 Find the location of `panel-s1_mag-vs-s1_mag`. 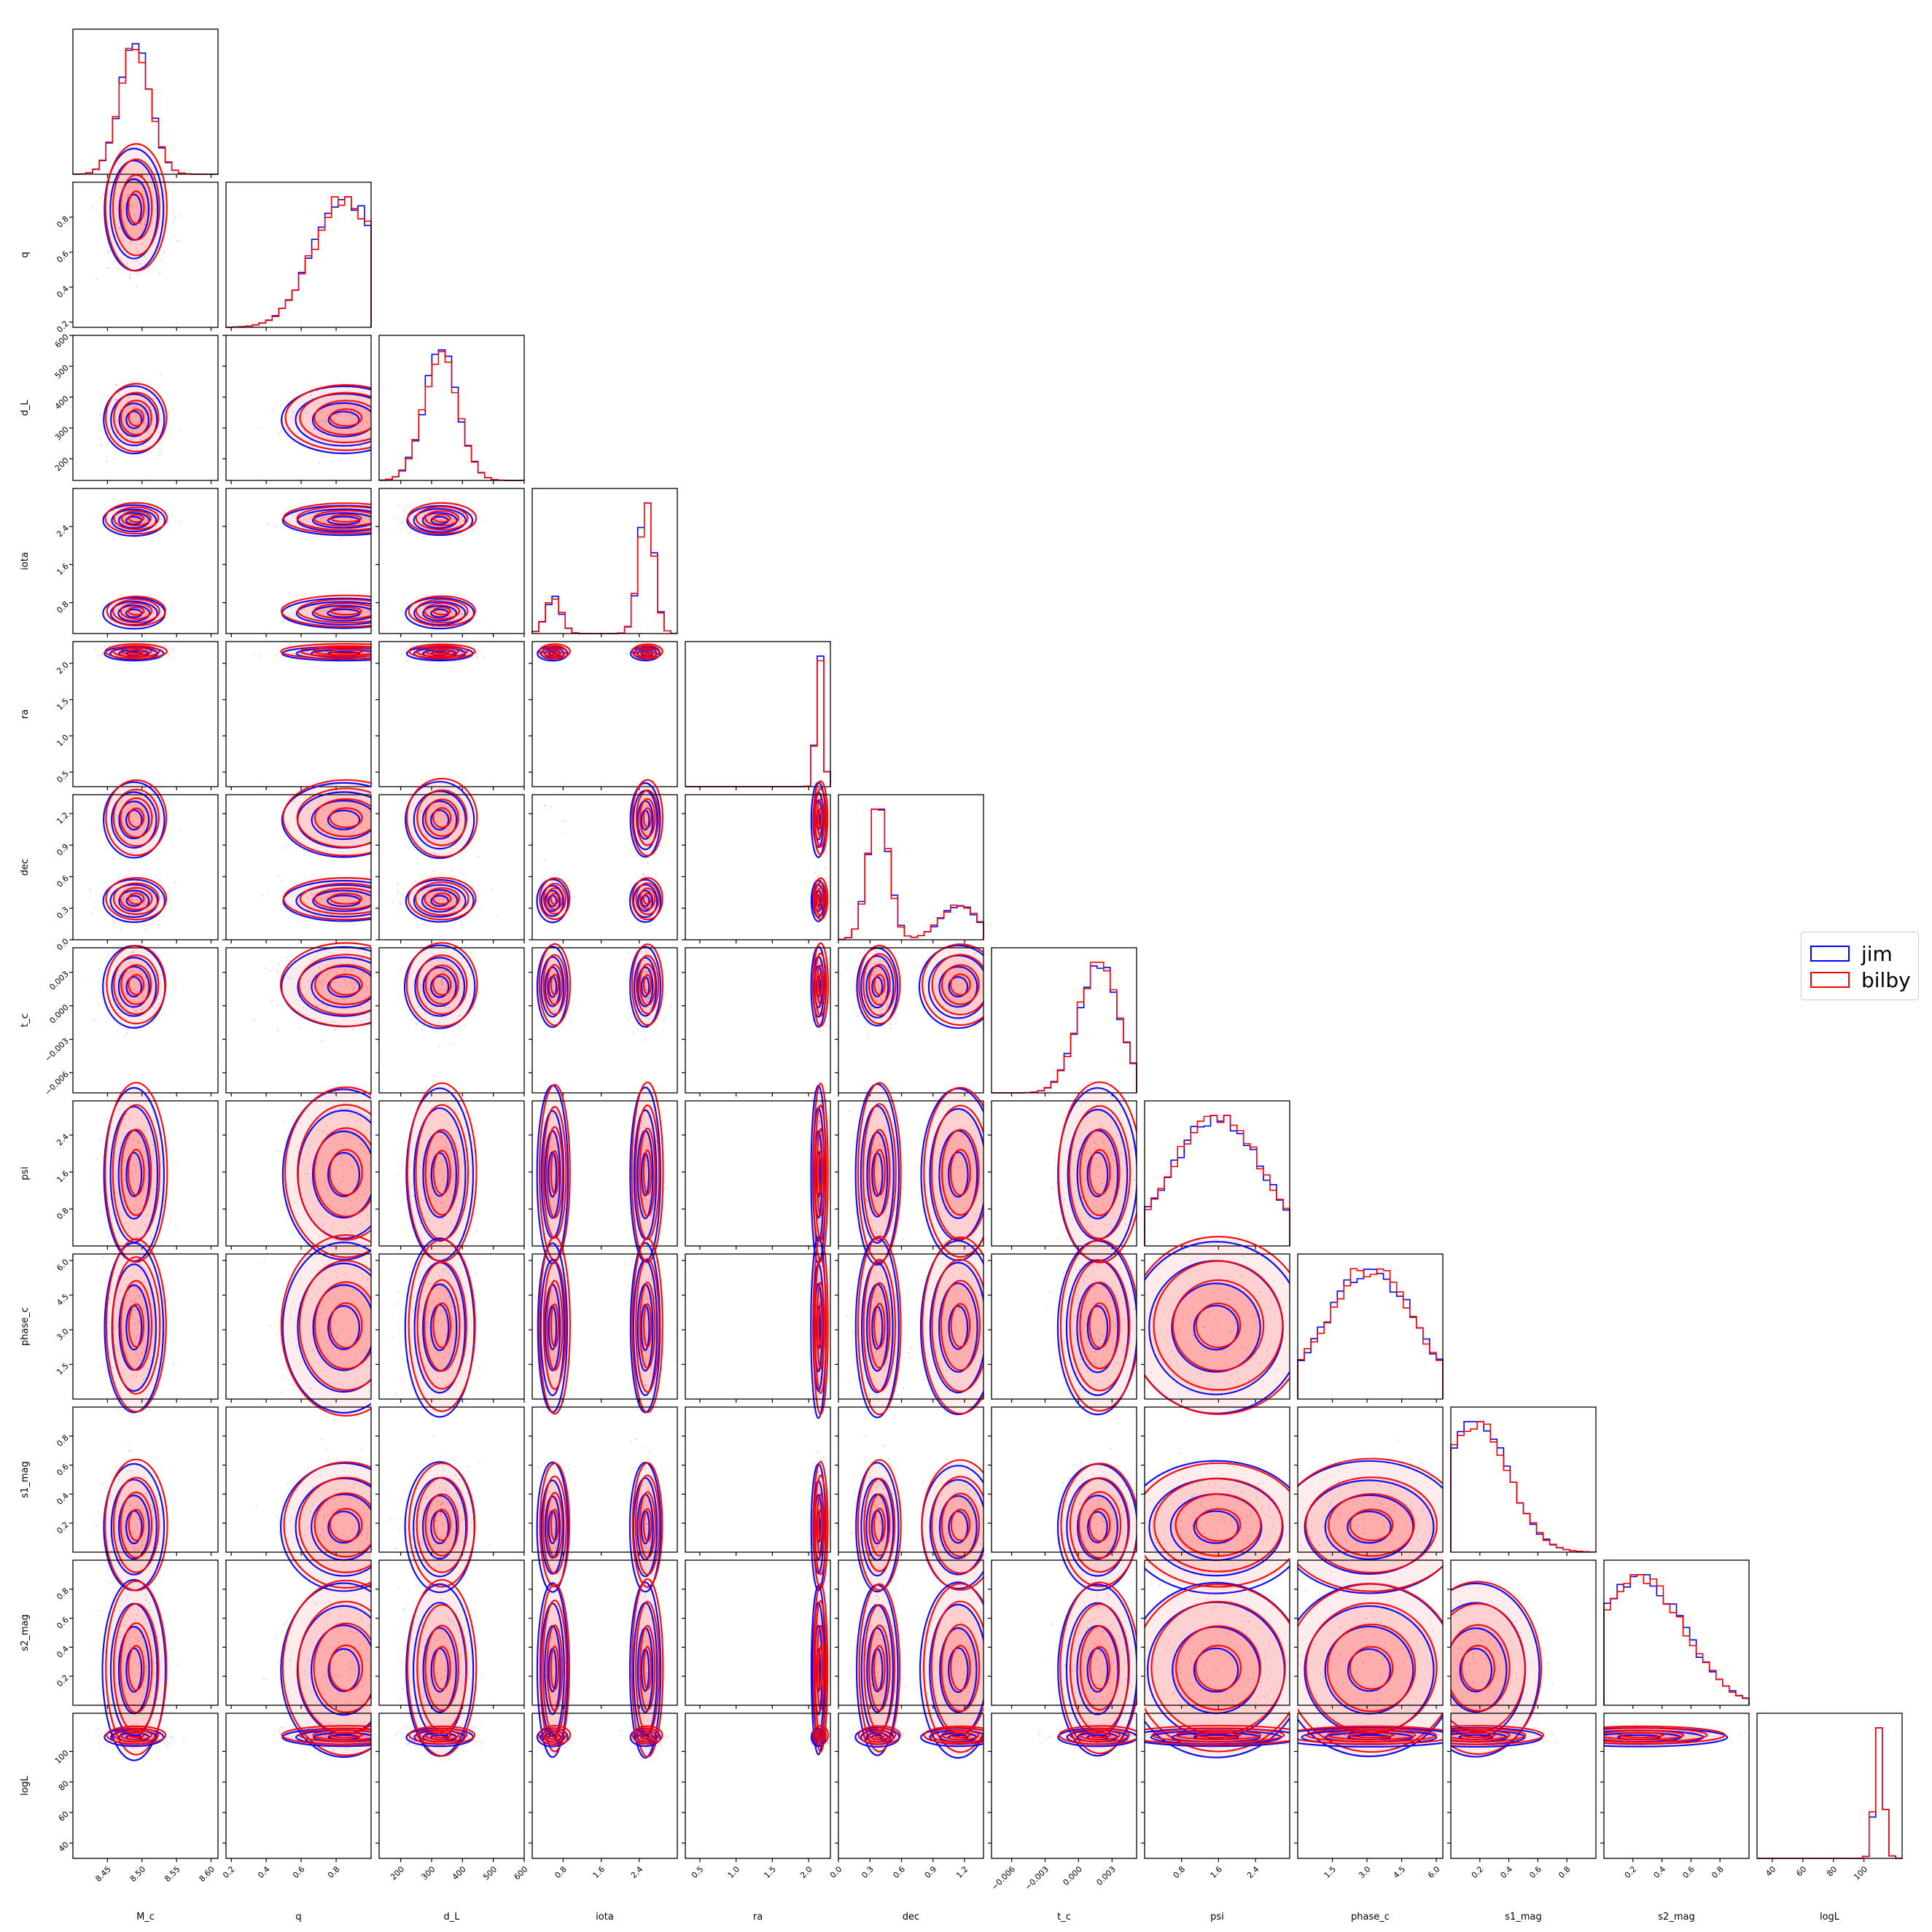

panel-s1_mag-vs-s1_mag is located at coordinates (1523, 1481).